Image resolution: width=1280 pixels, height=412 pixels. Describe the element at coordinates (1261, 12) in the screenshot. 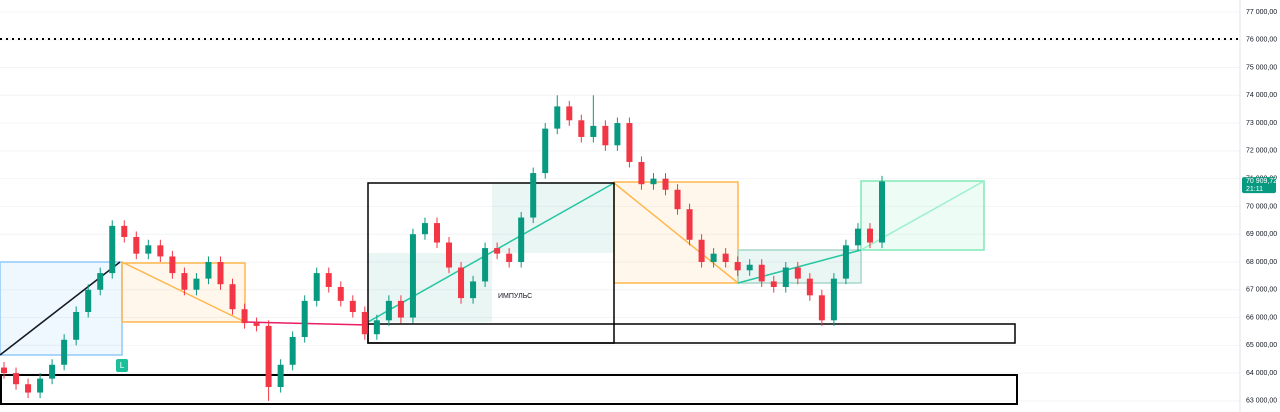

I see `y-tick-label: 77 000,00` at that location.